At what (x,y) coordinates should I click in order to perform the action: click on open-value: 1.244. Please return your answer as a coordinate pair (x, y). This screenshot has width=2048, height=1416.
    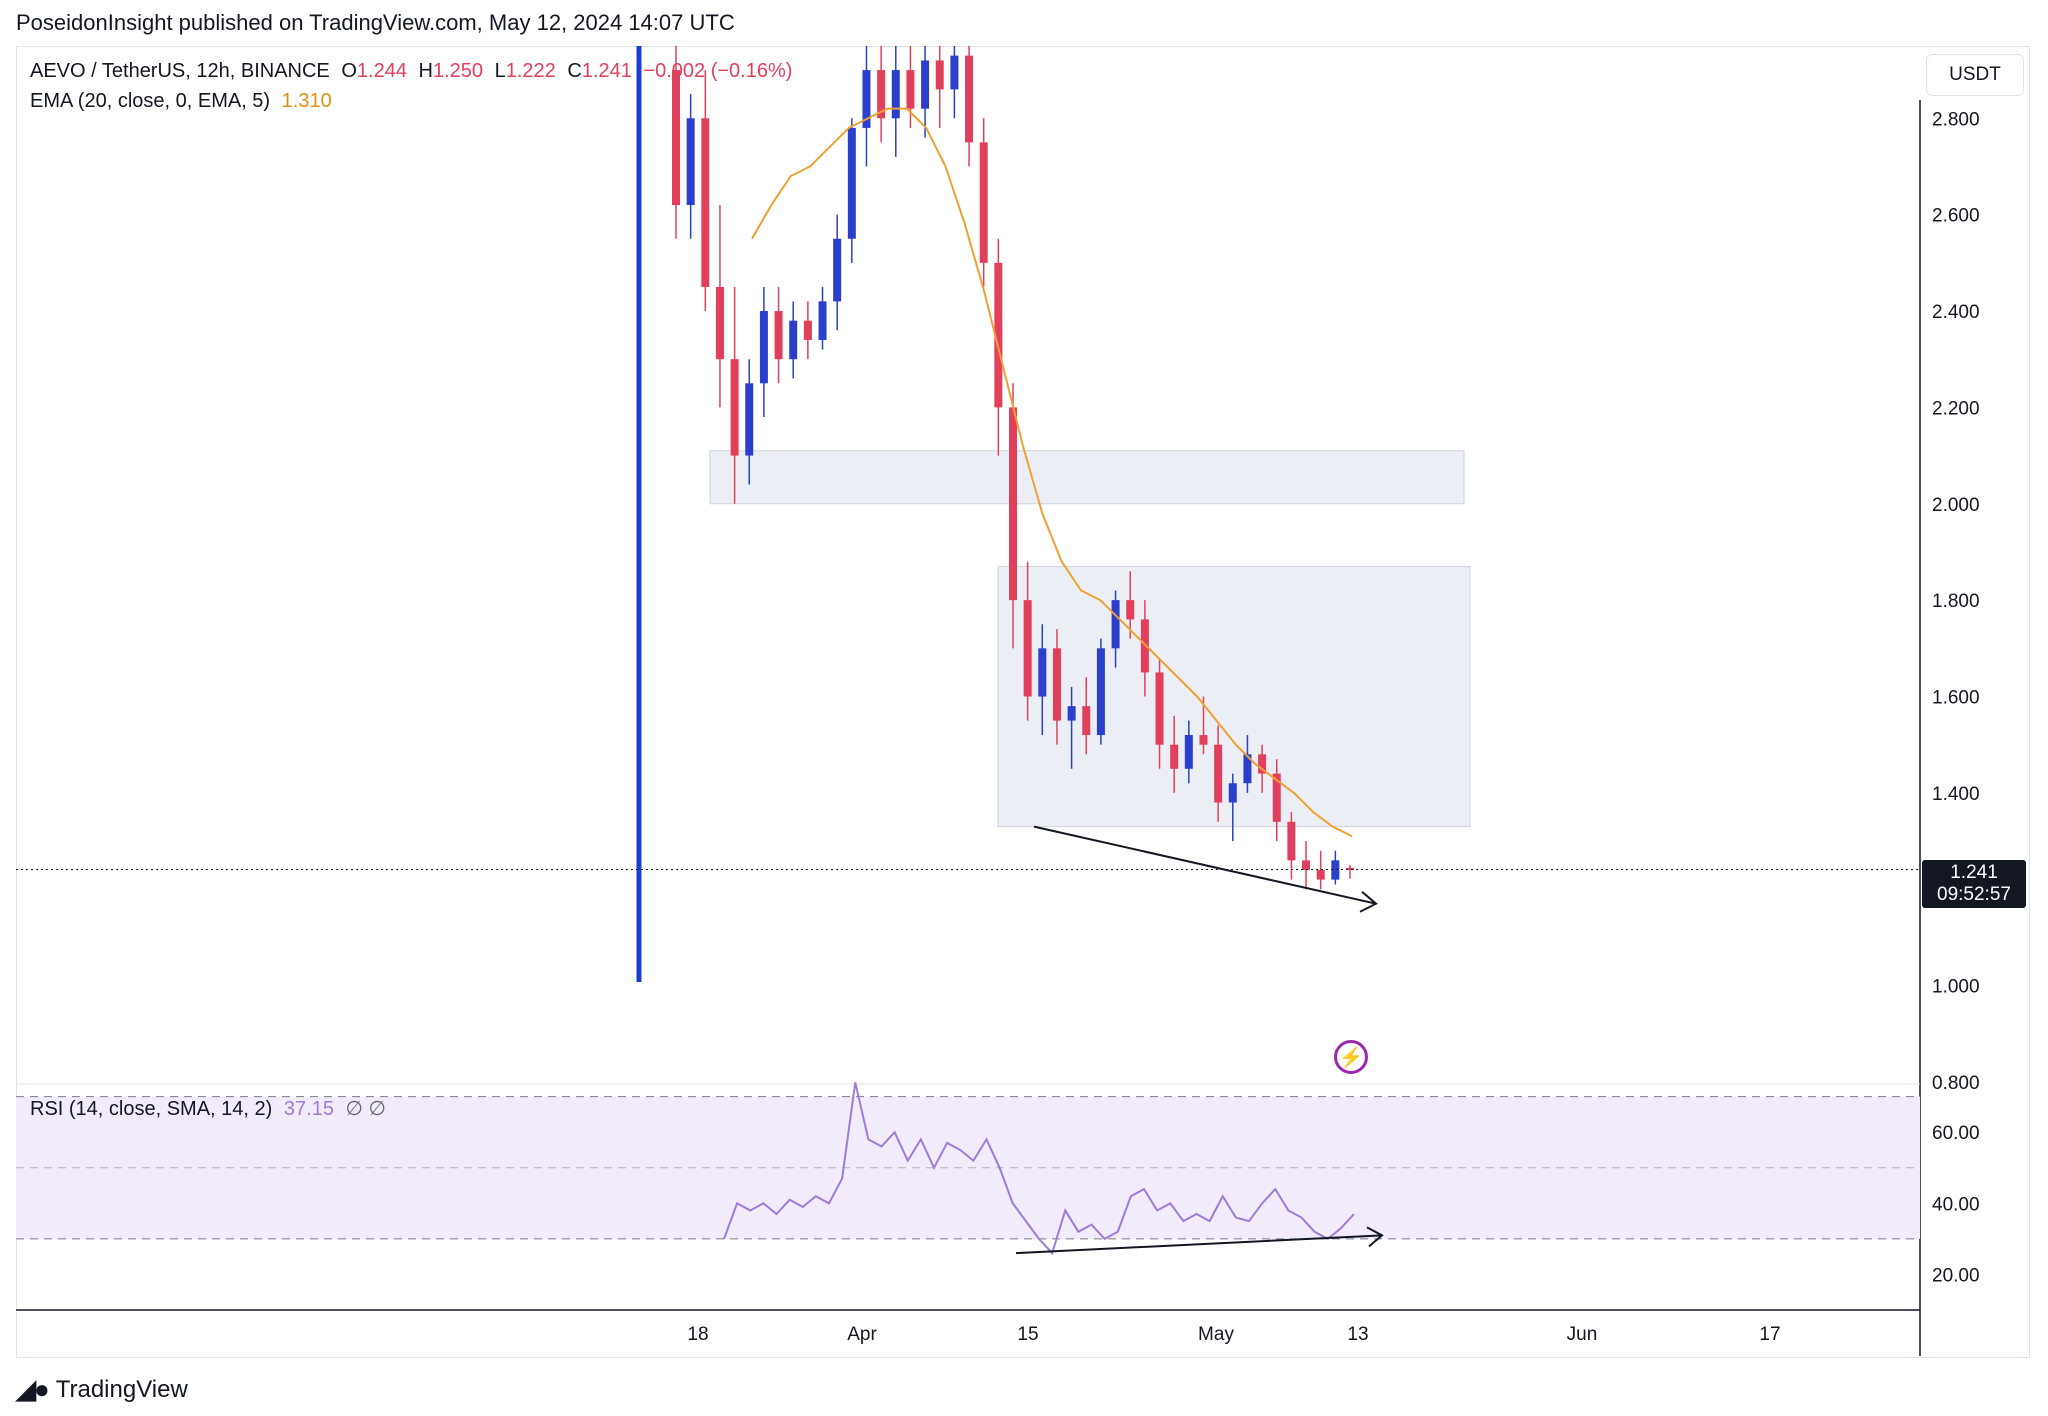
    Looking at the image, I should click on (381, 71).